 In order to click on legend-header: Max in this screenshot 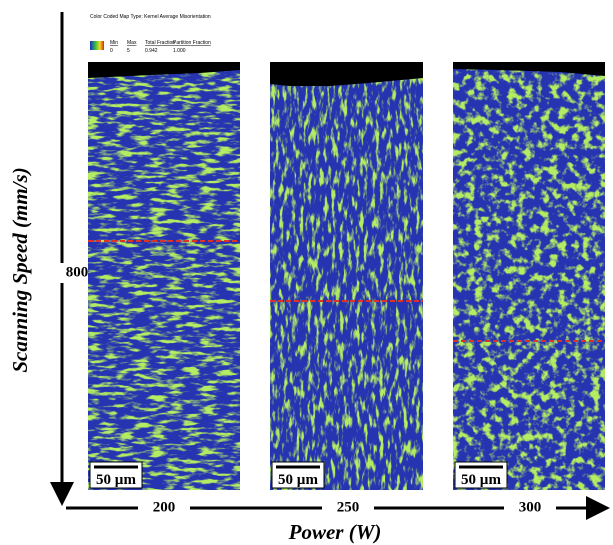, I will do `click(132, 43)`.